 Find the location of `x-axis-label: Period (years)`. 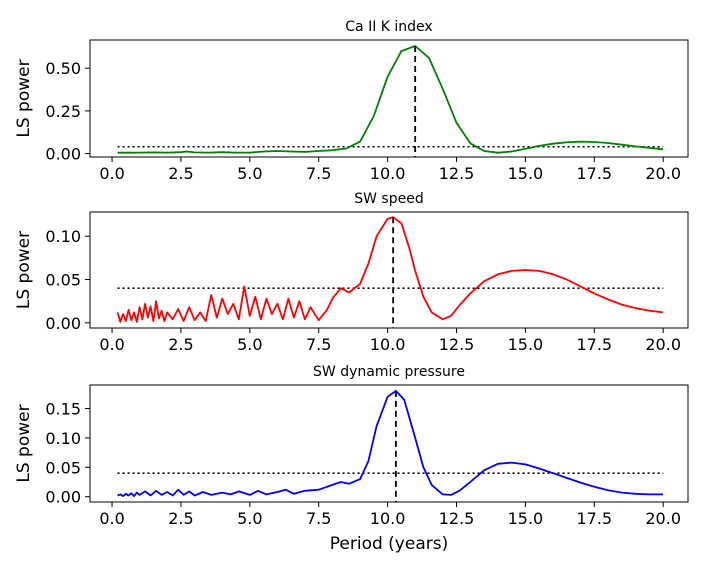

x-axis-label: Period (years) is located at coordinates (389, 544).